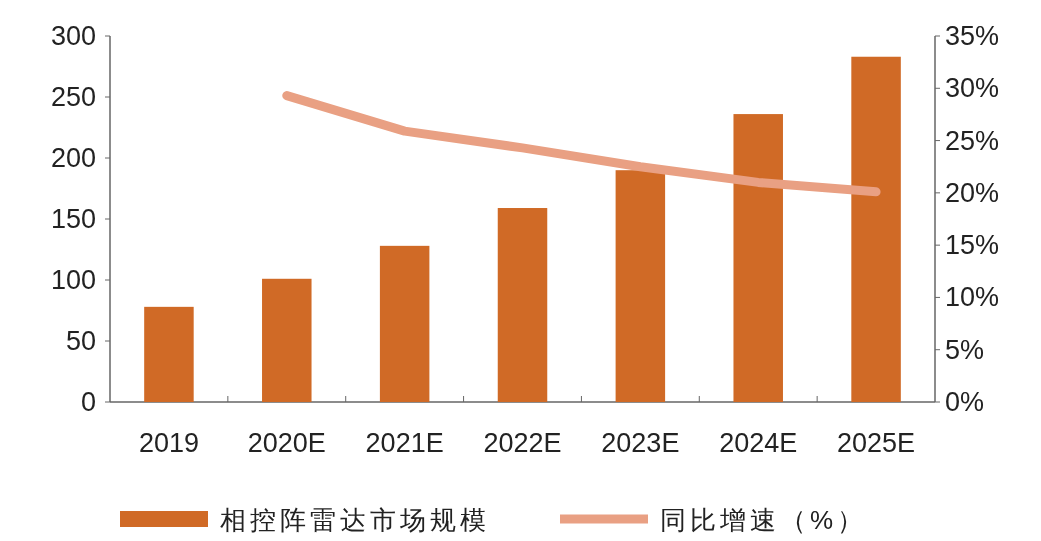 The width and height of the screenshot is (1041, 541). What do you see at coordinates (88, 402) in the screenshot?
I see `y-tick-label: 0` at bounding box center [88, 402].